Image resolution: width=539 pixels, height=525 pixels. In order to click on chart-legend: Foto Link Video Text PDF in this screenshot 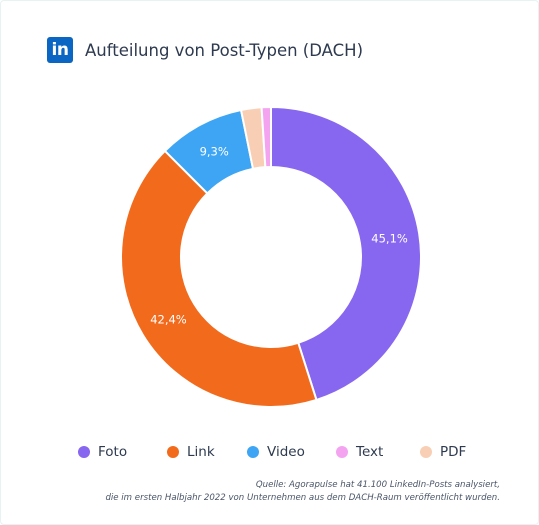, I will do `click(270, 452)`.